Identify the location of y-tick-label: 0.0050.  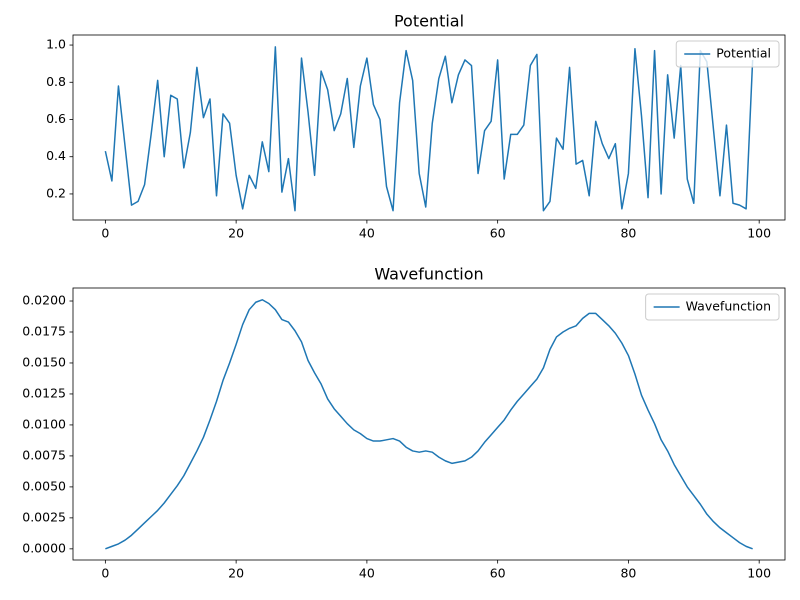
(44, 485).